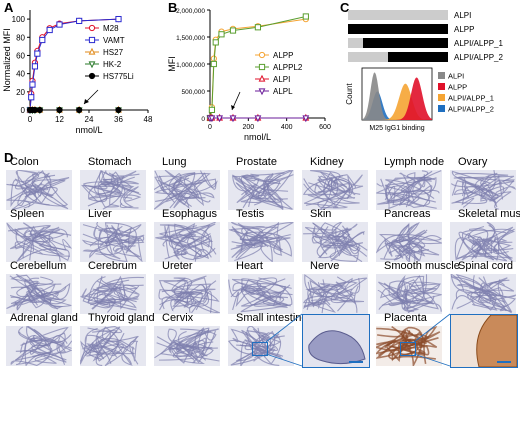 The image size is (520, 430). I want to click on tissue-label: Colon, so click(24, 162).